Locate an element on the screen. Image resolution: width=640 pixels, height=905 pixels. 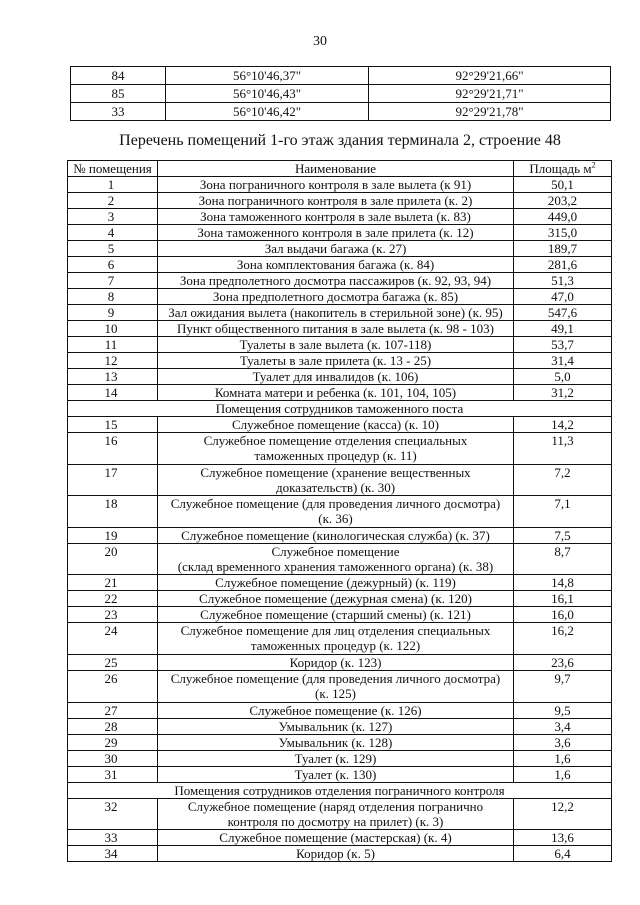
table-row: 34 Коридор (к. 5) 6,4 is located at coordinates (339, 854).